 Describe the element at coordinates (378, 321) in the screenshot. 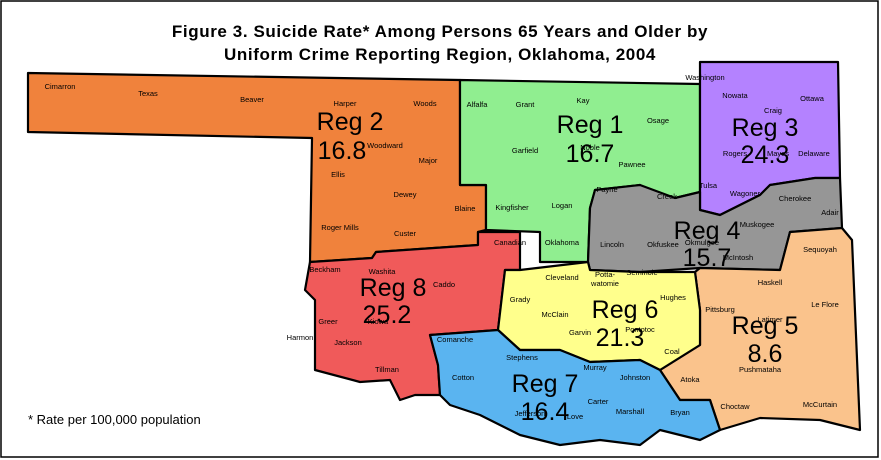

I see `county-label: Kiowa` at that location.